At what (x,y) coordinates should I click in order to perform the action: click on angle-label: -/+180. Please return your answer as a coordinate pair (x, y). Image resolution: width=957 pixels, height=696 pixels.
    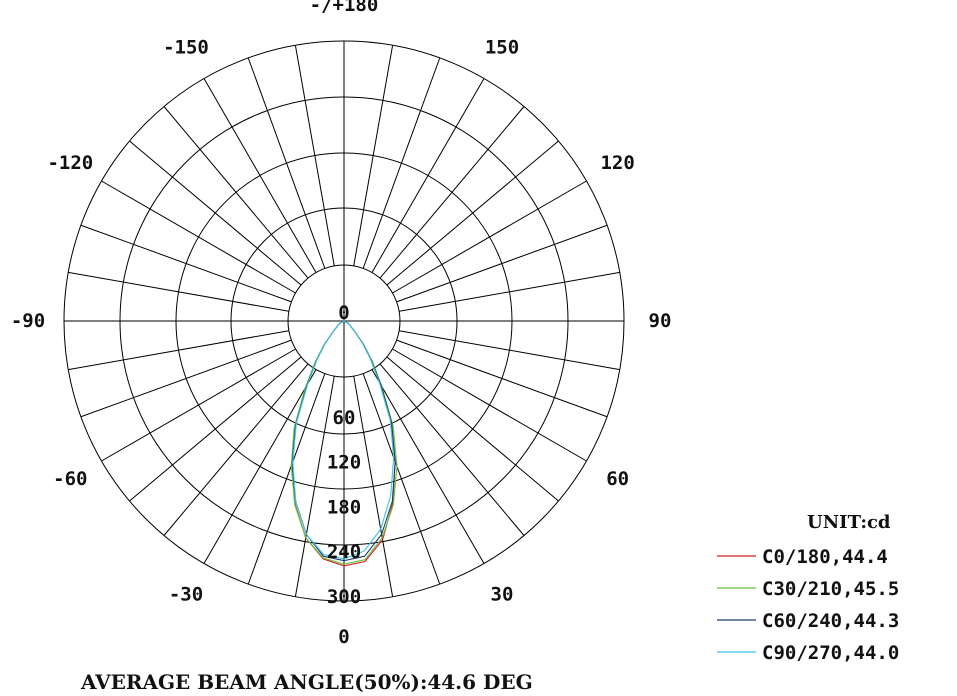
    Looking at the image, I should click on (344, 8).